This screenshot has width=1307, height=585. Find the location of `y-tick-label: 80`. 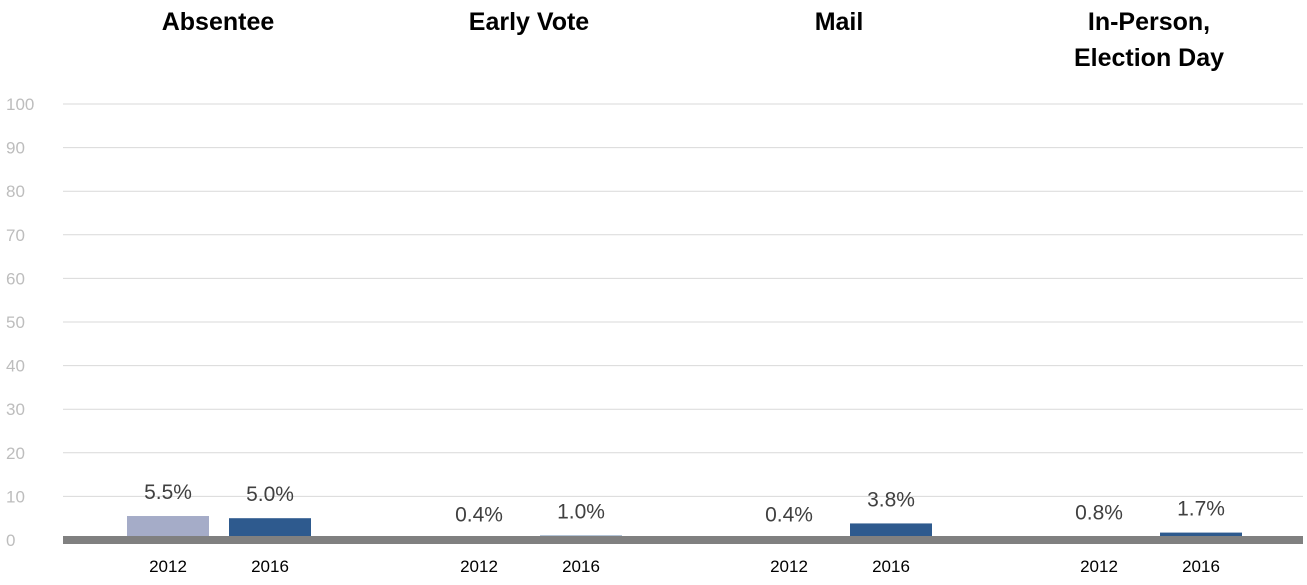

y-tick-label: 80 is located at coordinates (15, 191).